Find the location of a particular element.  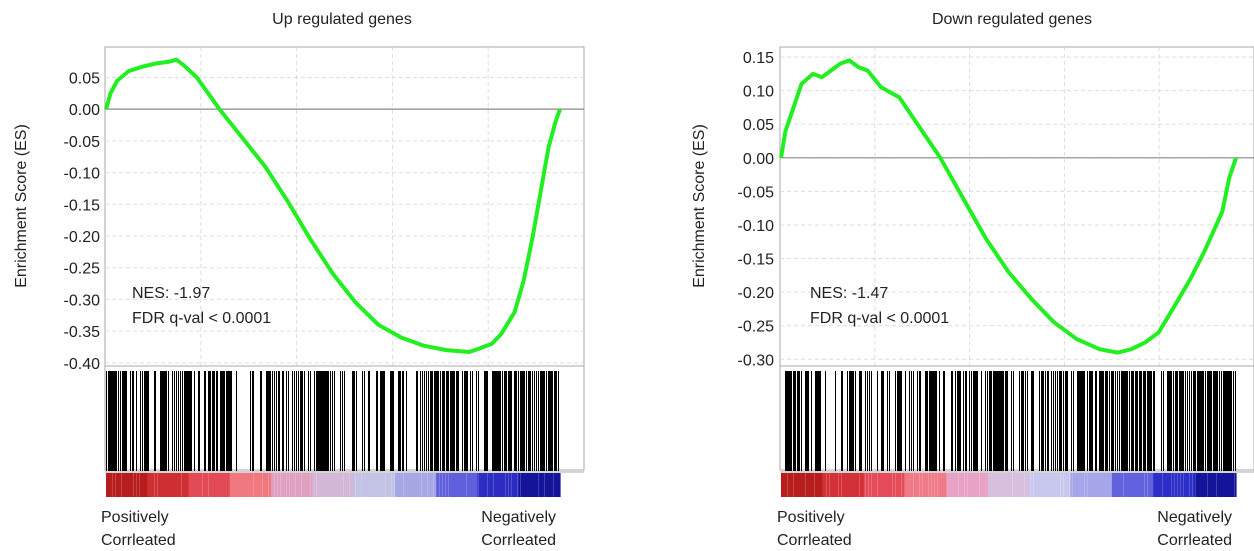

y-tick-label: -0.15 is located at coordinates (82, 205).